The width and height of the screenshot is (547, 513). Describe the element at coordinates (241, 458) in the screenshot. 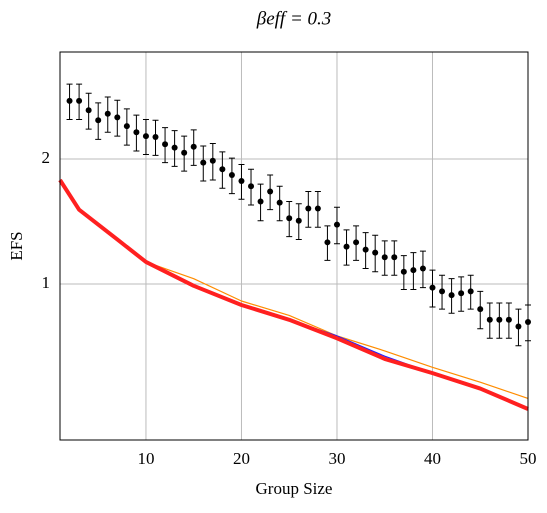

I see `x-tick-label: 20` at that location.